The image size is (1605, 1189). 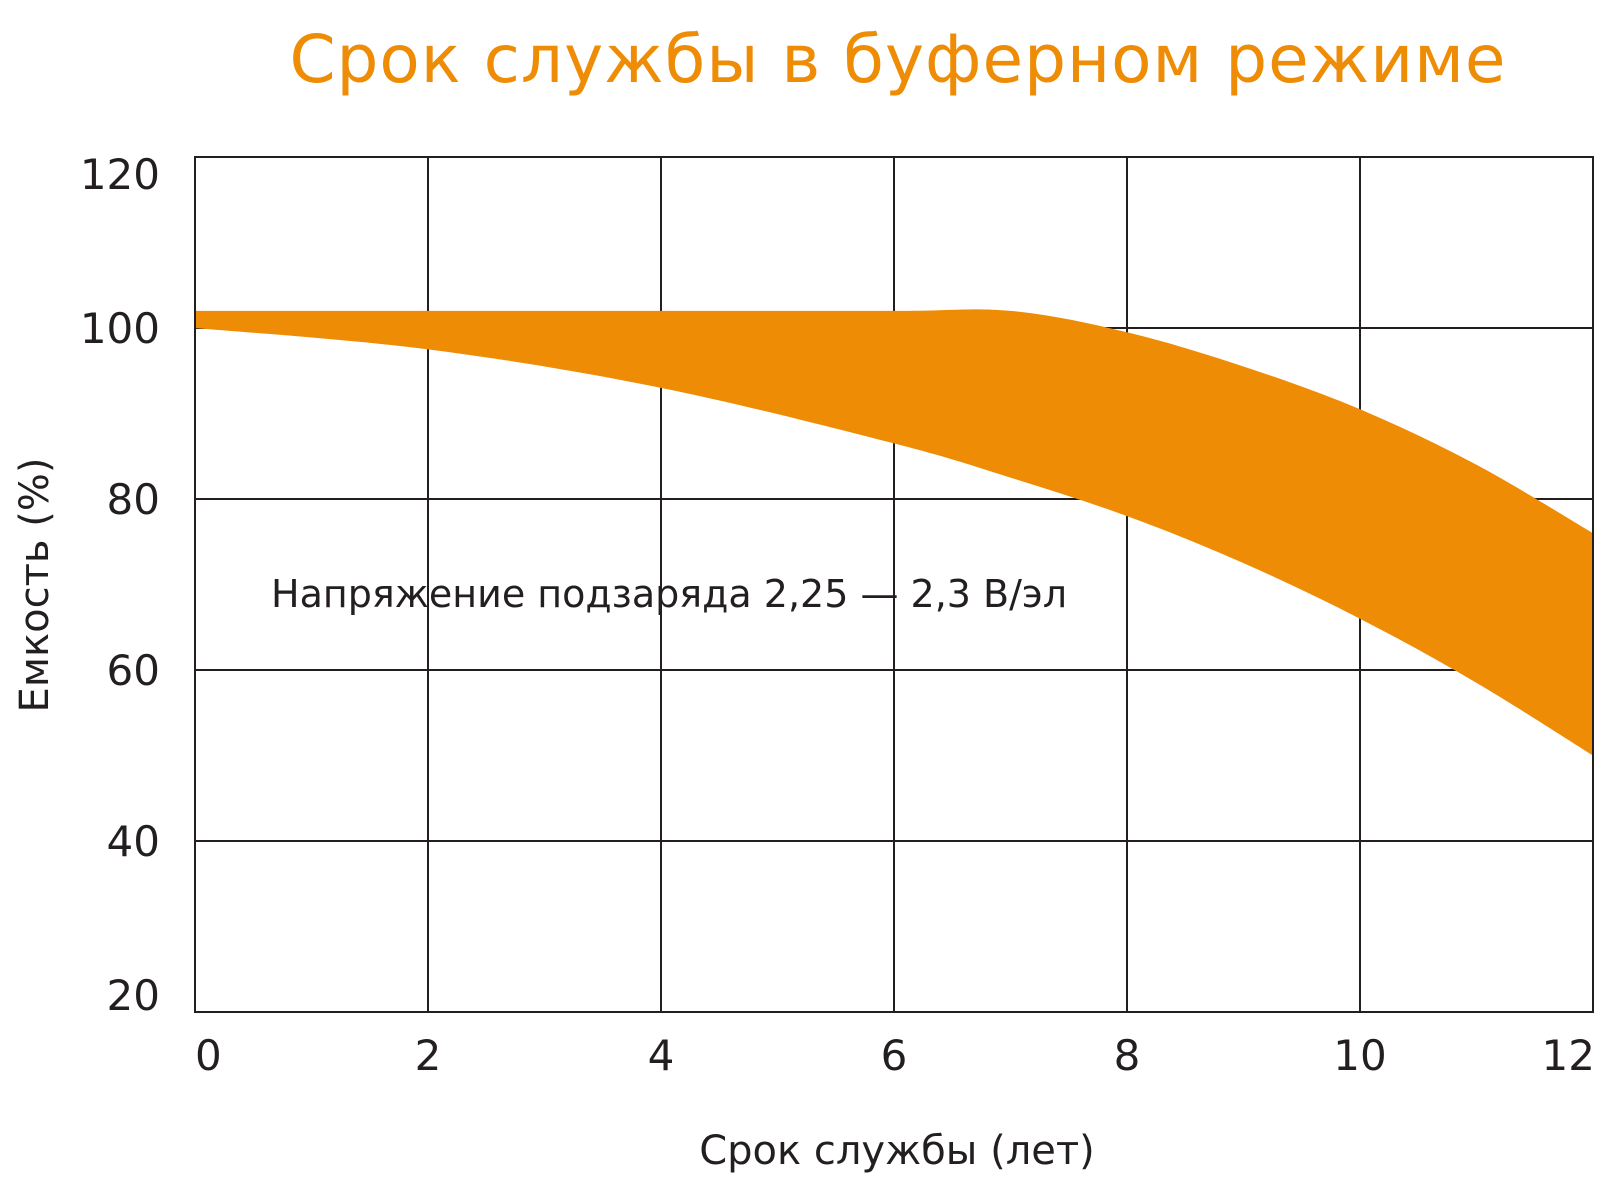 What do you see at coordinates (1568, 1055) in the screenshot?
I see `x-tick-label: 12` at bounding box center [1568, 1055].